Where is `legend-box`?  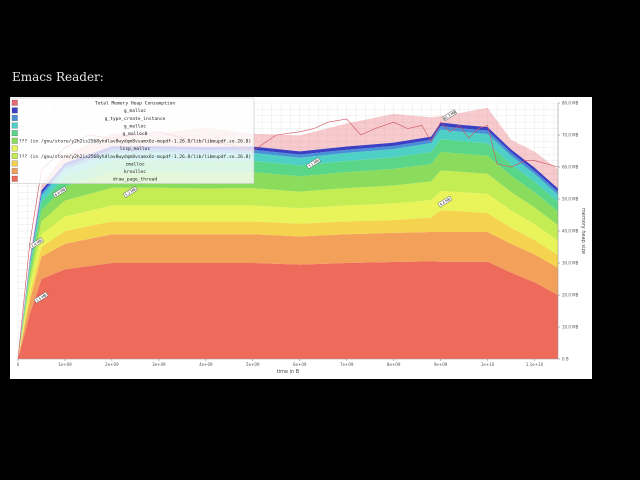
legend-box is located at coordinates (132, 140).